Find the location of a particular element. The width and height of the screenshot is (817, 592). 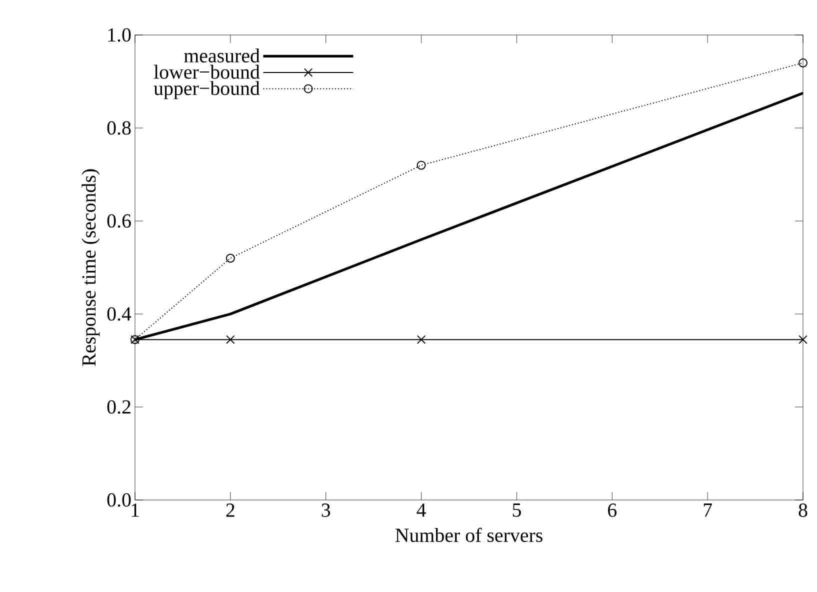

x-tick-label: 8 is located at coordinates (803, 510).